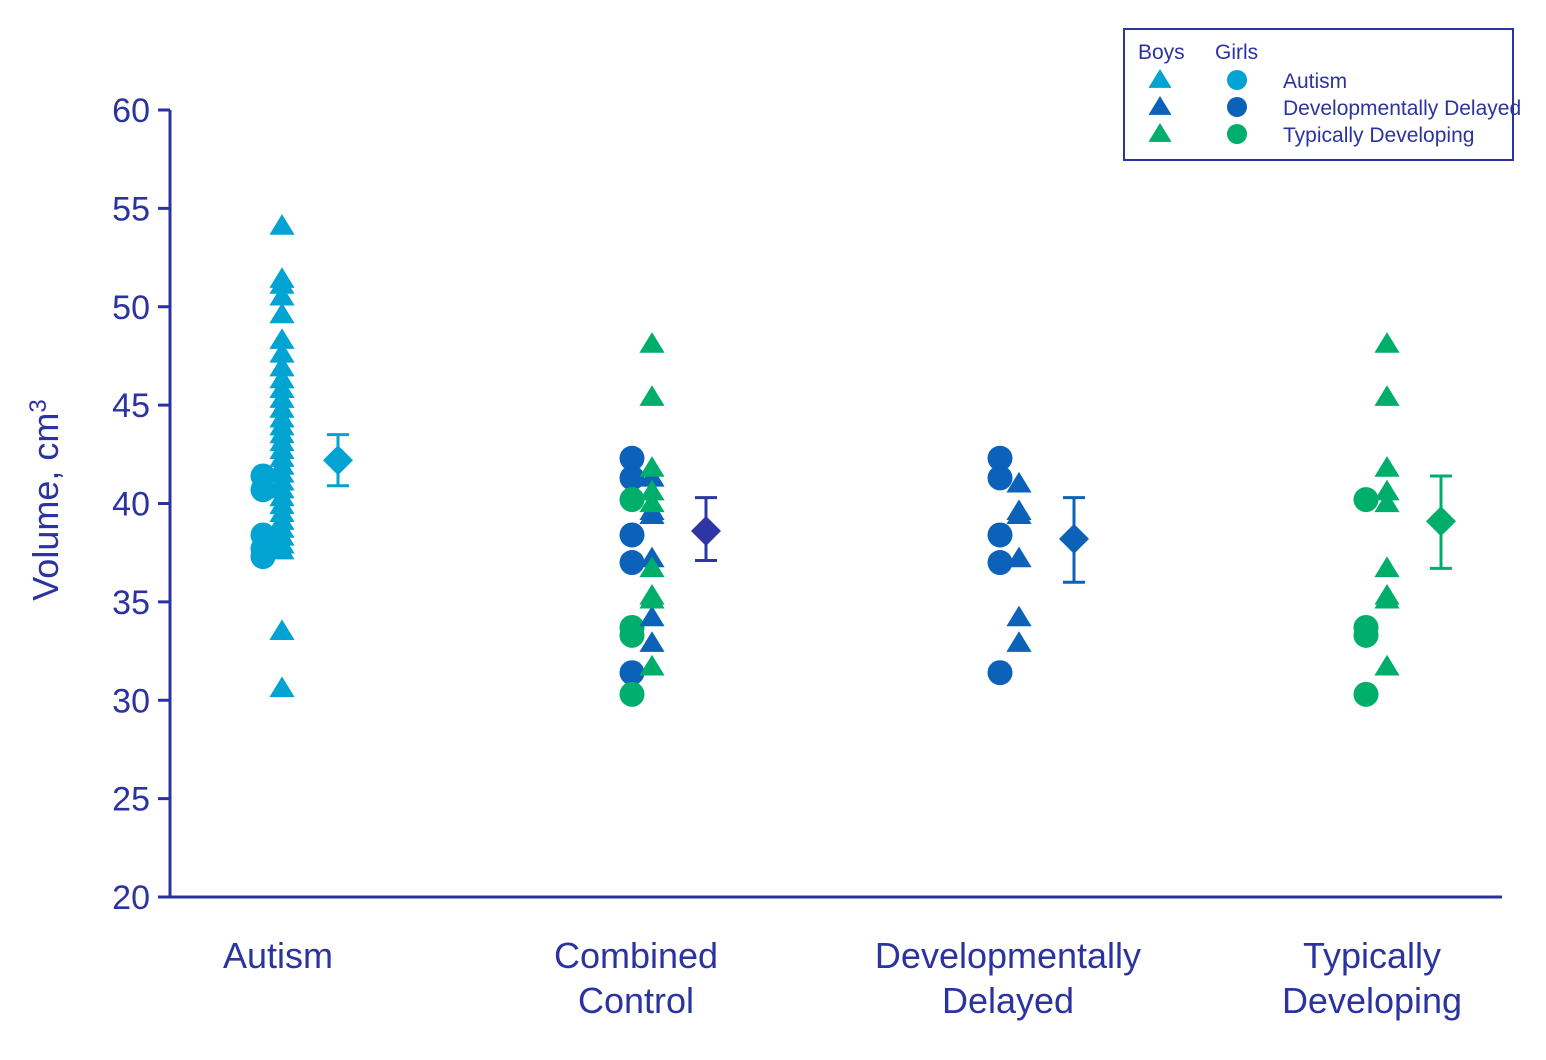 The image size is (1546, 1060). Describe the element at coordinates (131, 898) in the screenshot. I see `y-tick-label: 20` at that location.